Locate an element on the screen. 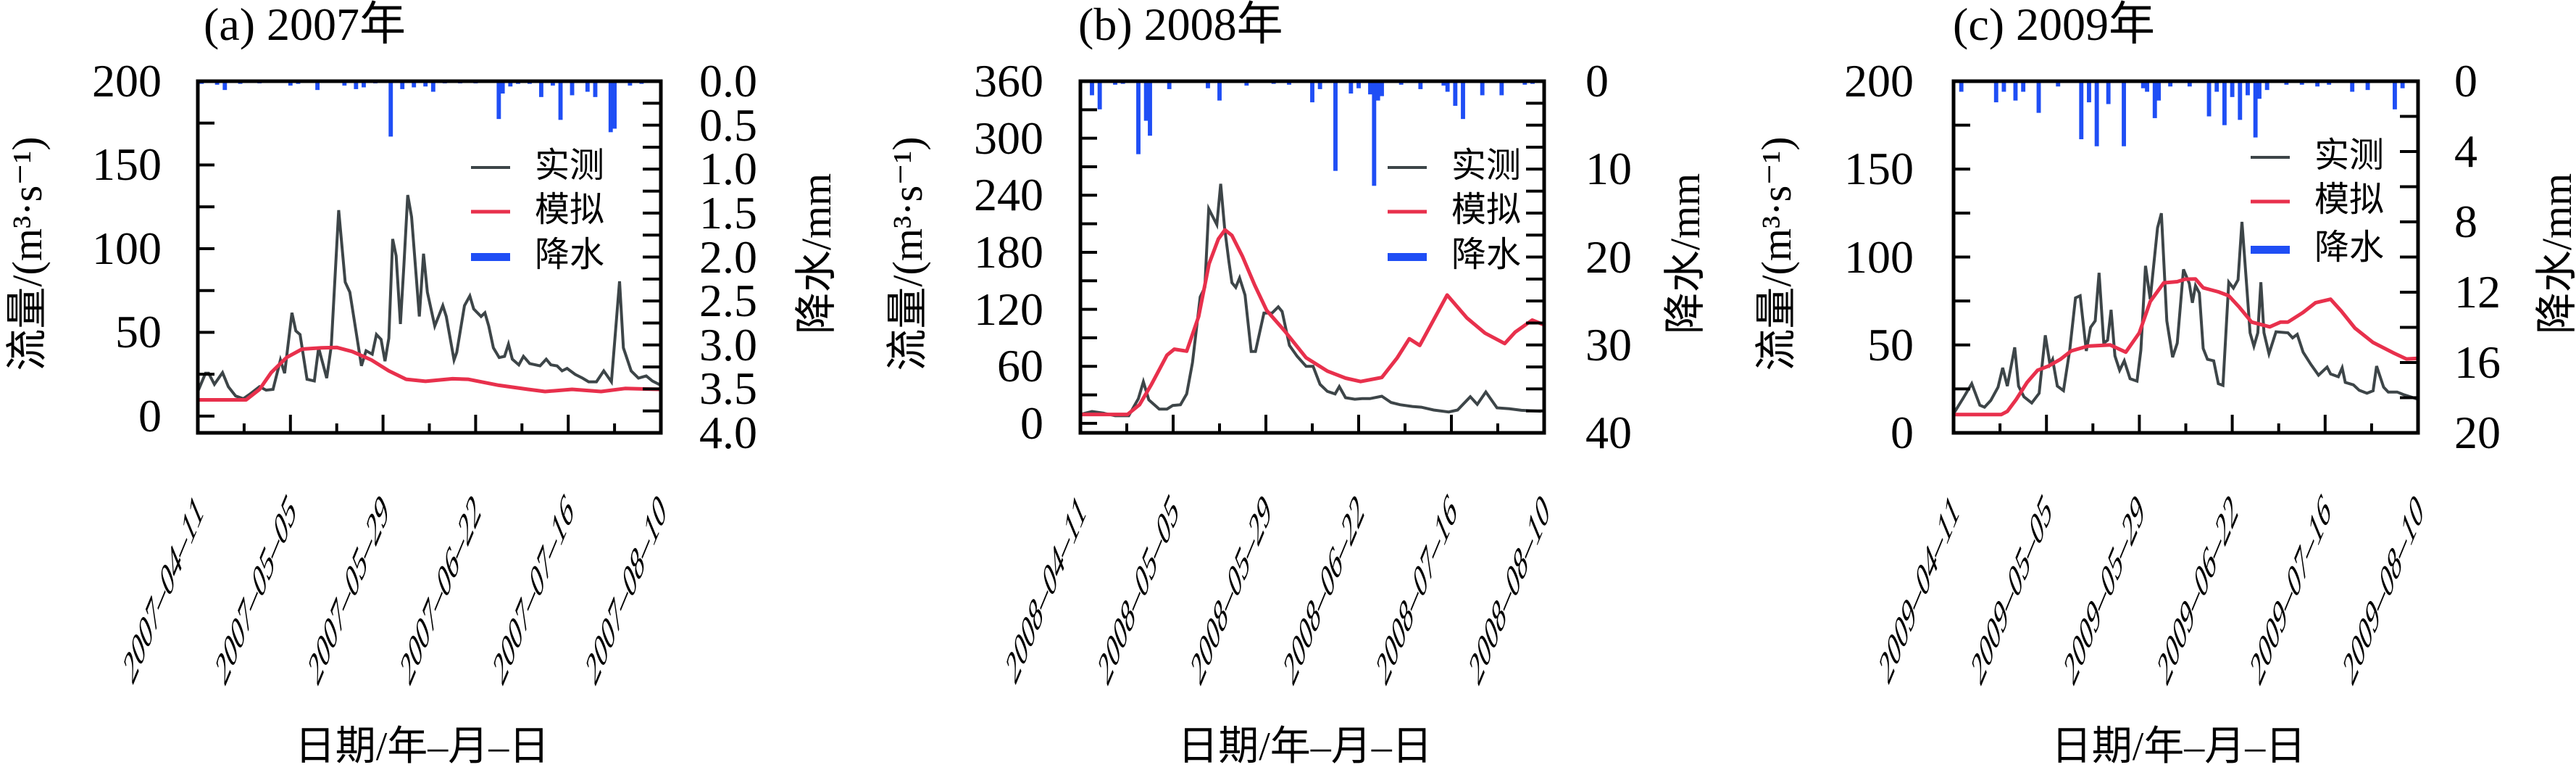  y2-tick-label: 40 is located at coordinates (1608, 432).